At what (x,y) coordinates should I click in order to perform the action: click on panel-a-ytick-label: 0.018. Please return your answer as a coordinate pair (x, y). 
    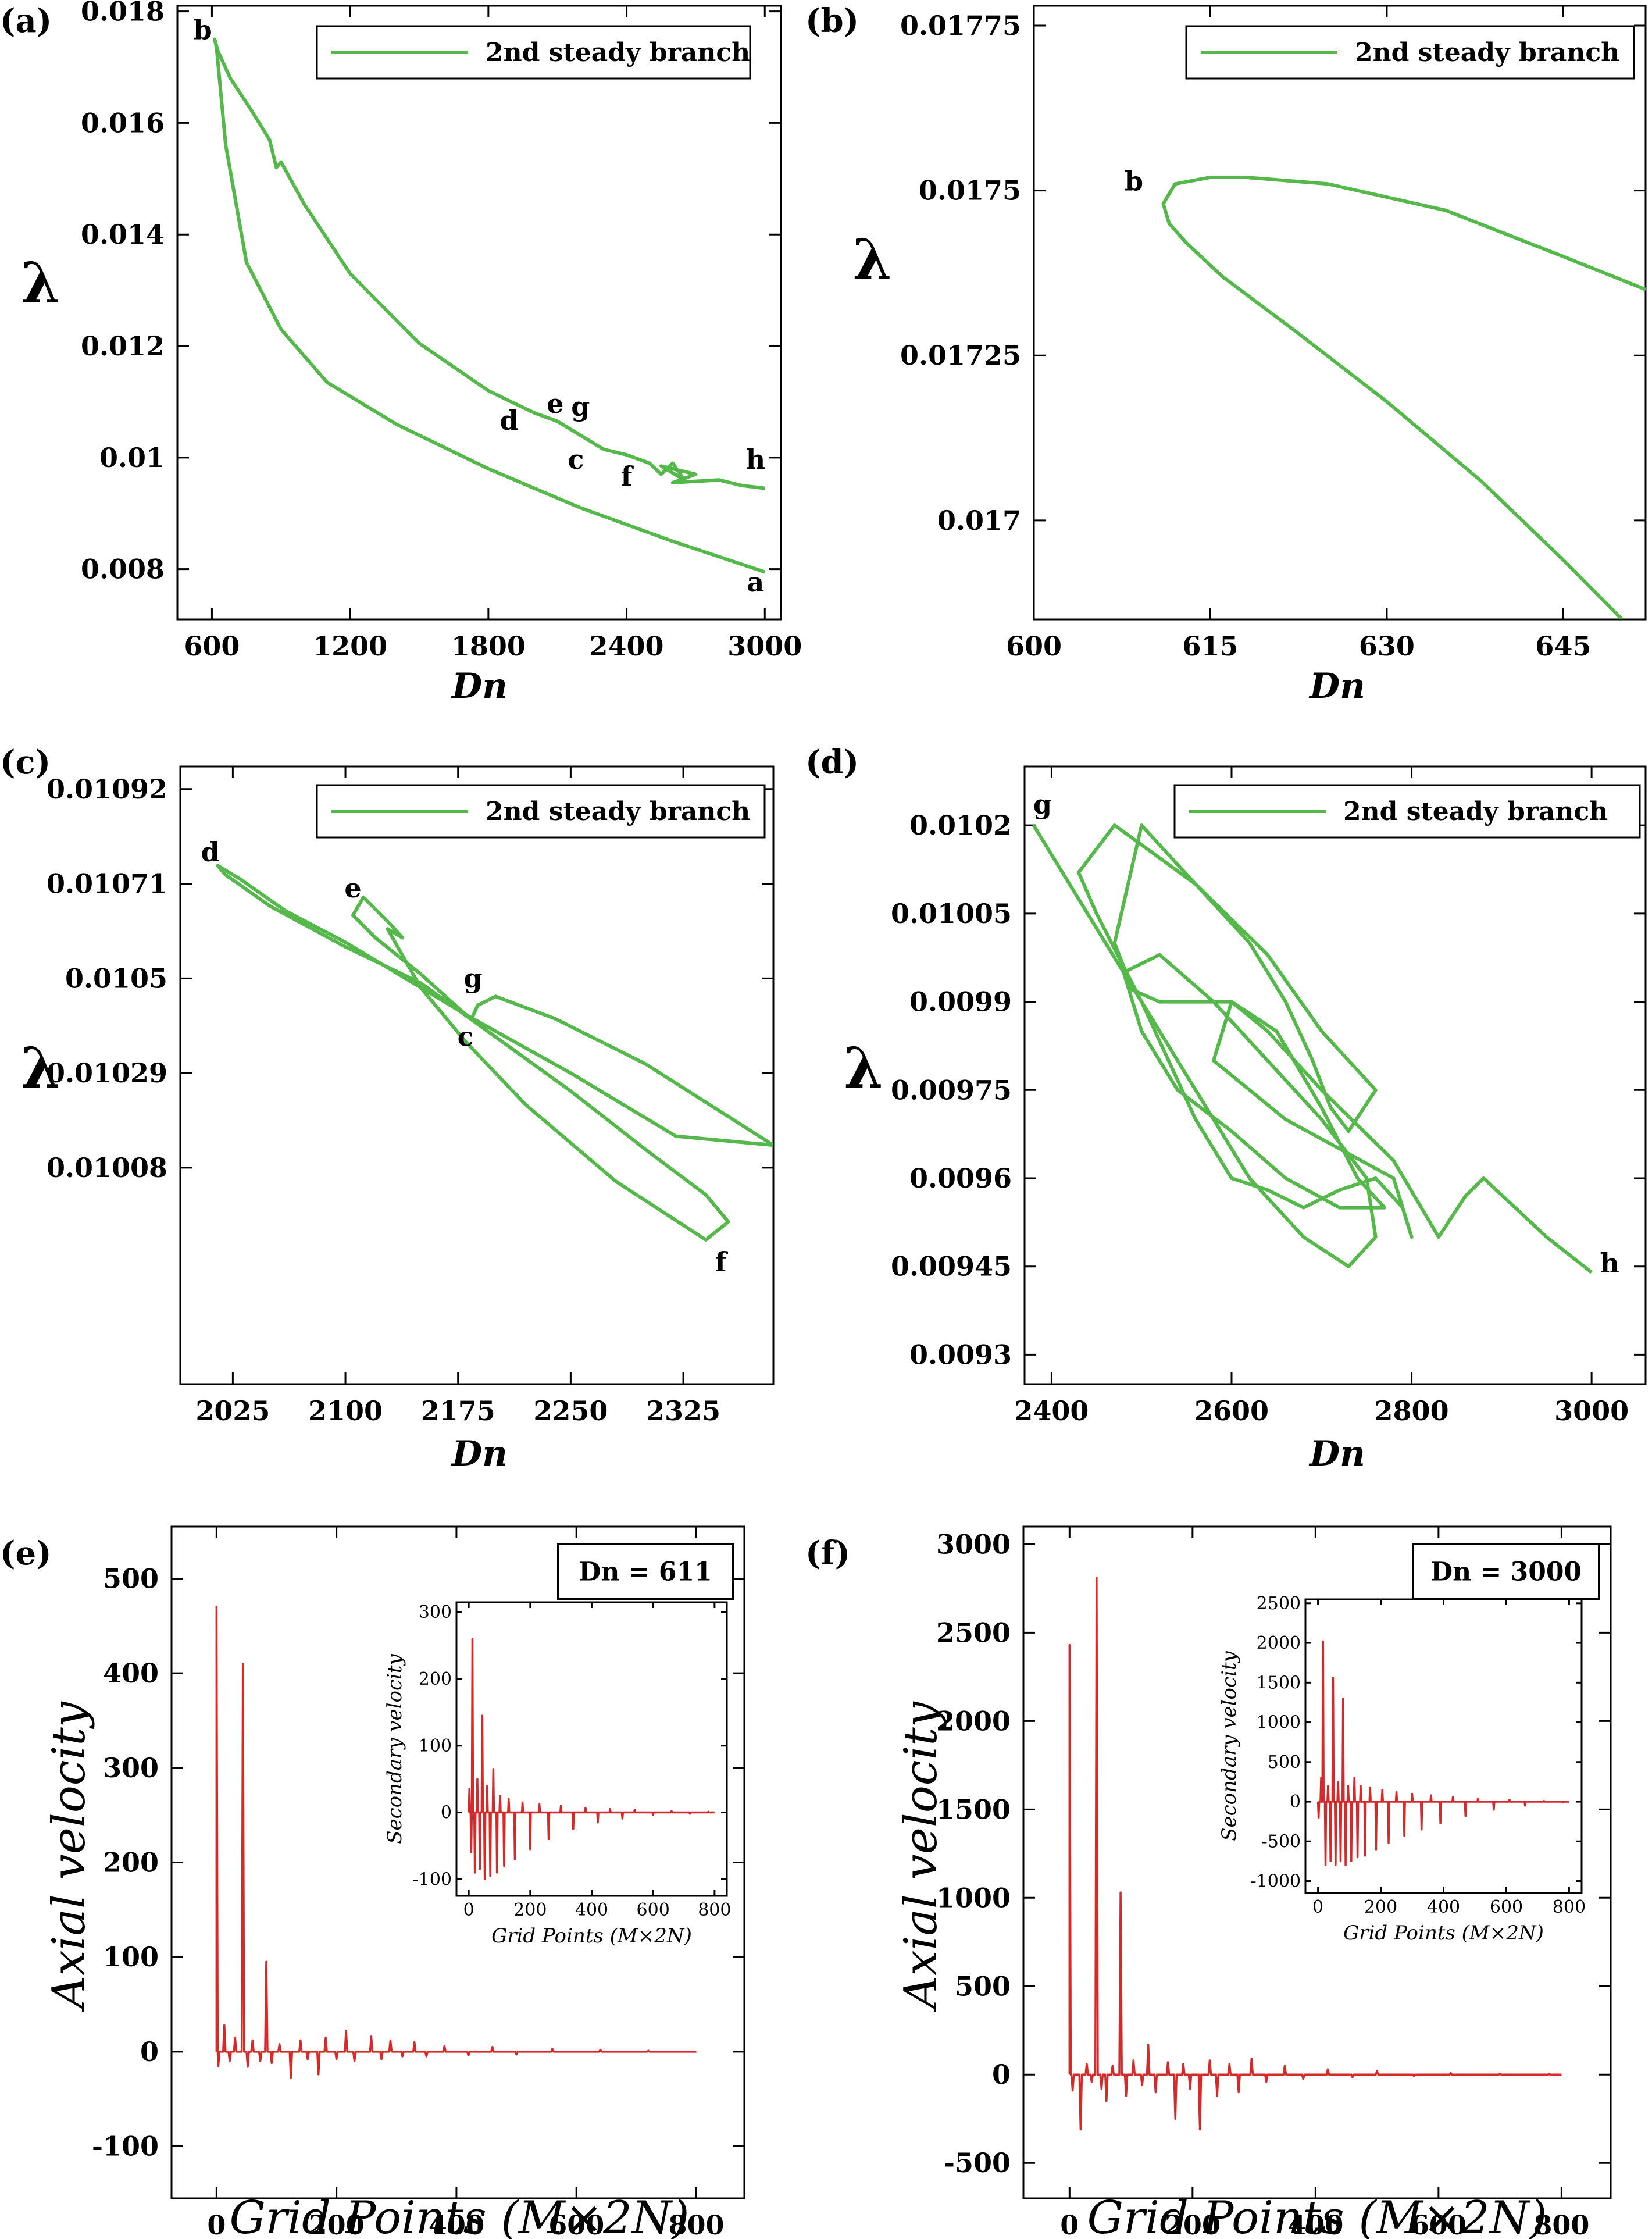
    Looking at the image, I should click on (123, 13).